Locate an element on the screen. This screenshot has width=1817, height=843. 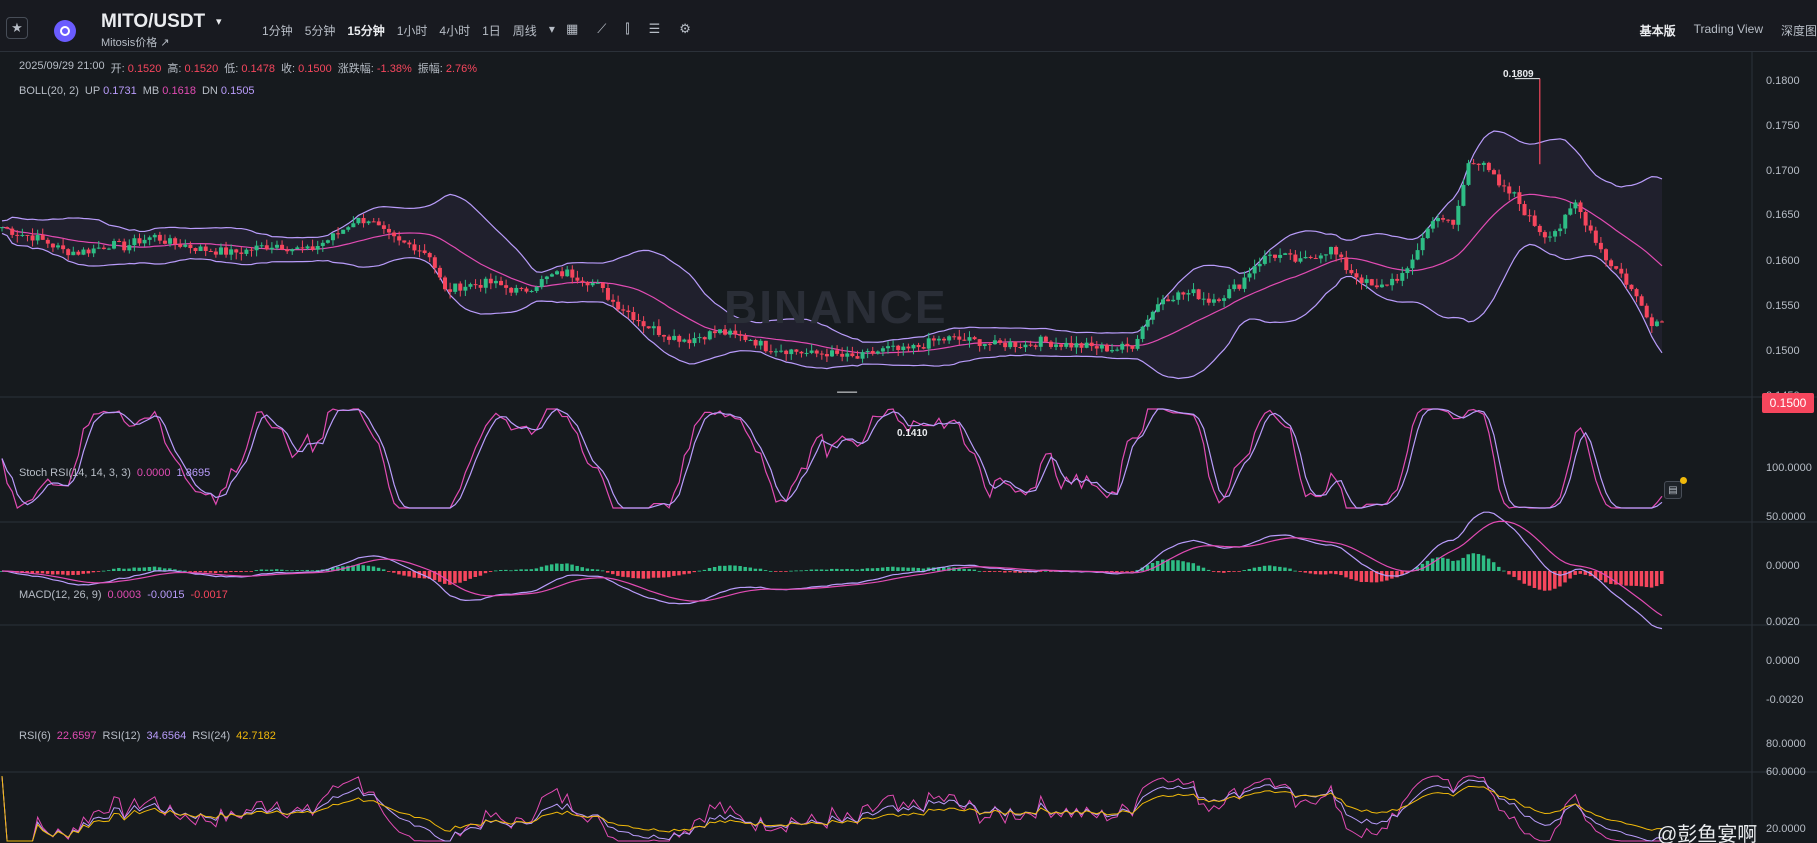
interval-4h: 4小时 is located at coordinates (455, 31).